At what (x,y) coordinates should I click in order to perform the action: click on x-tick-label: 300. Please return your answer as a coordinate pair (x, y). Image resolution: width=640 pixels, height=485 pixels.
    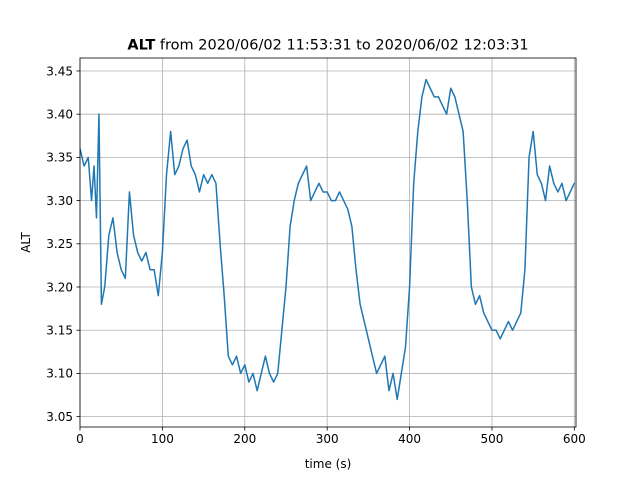
    Looking at the image, I should click on (327, 439).